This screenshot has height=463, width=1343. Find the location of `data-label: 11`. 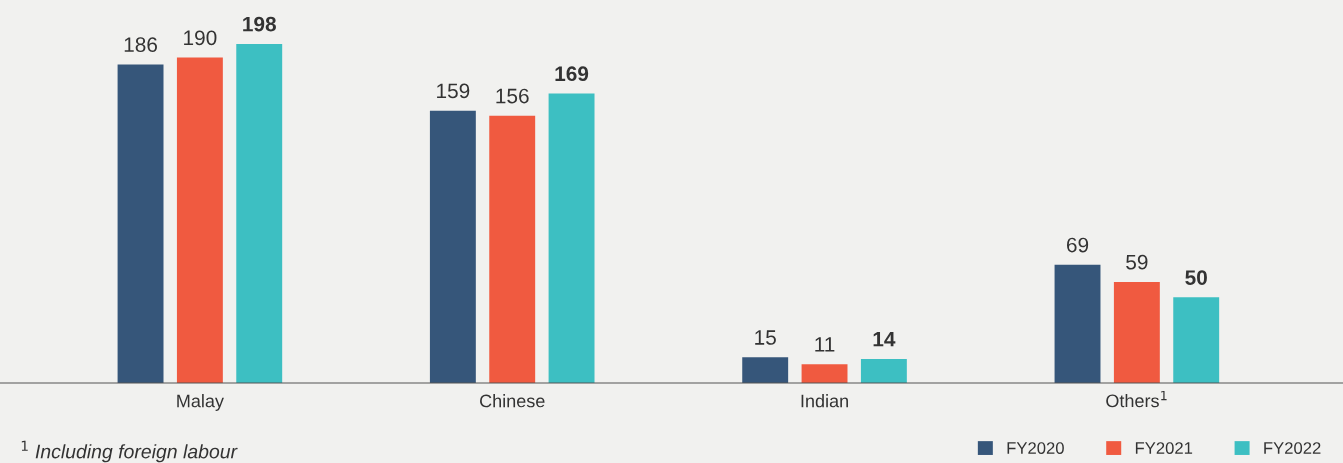

data-label: 11 is located at coordinates (825, 344).